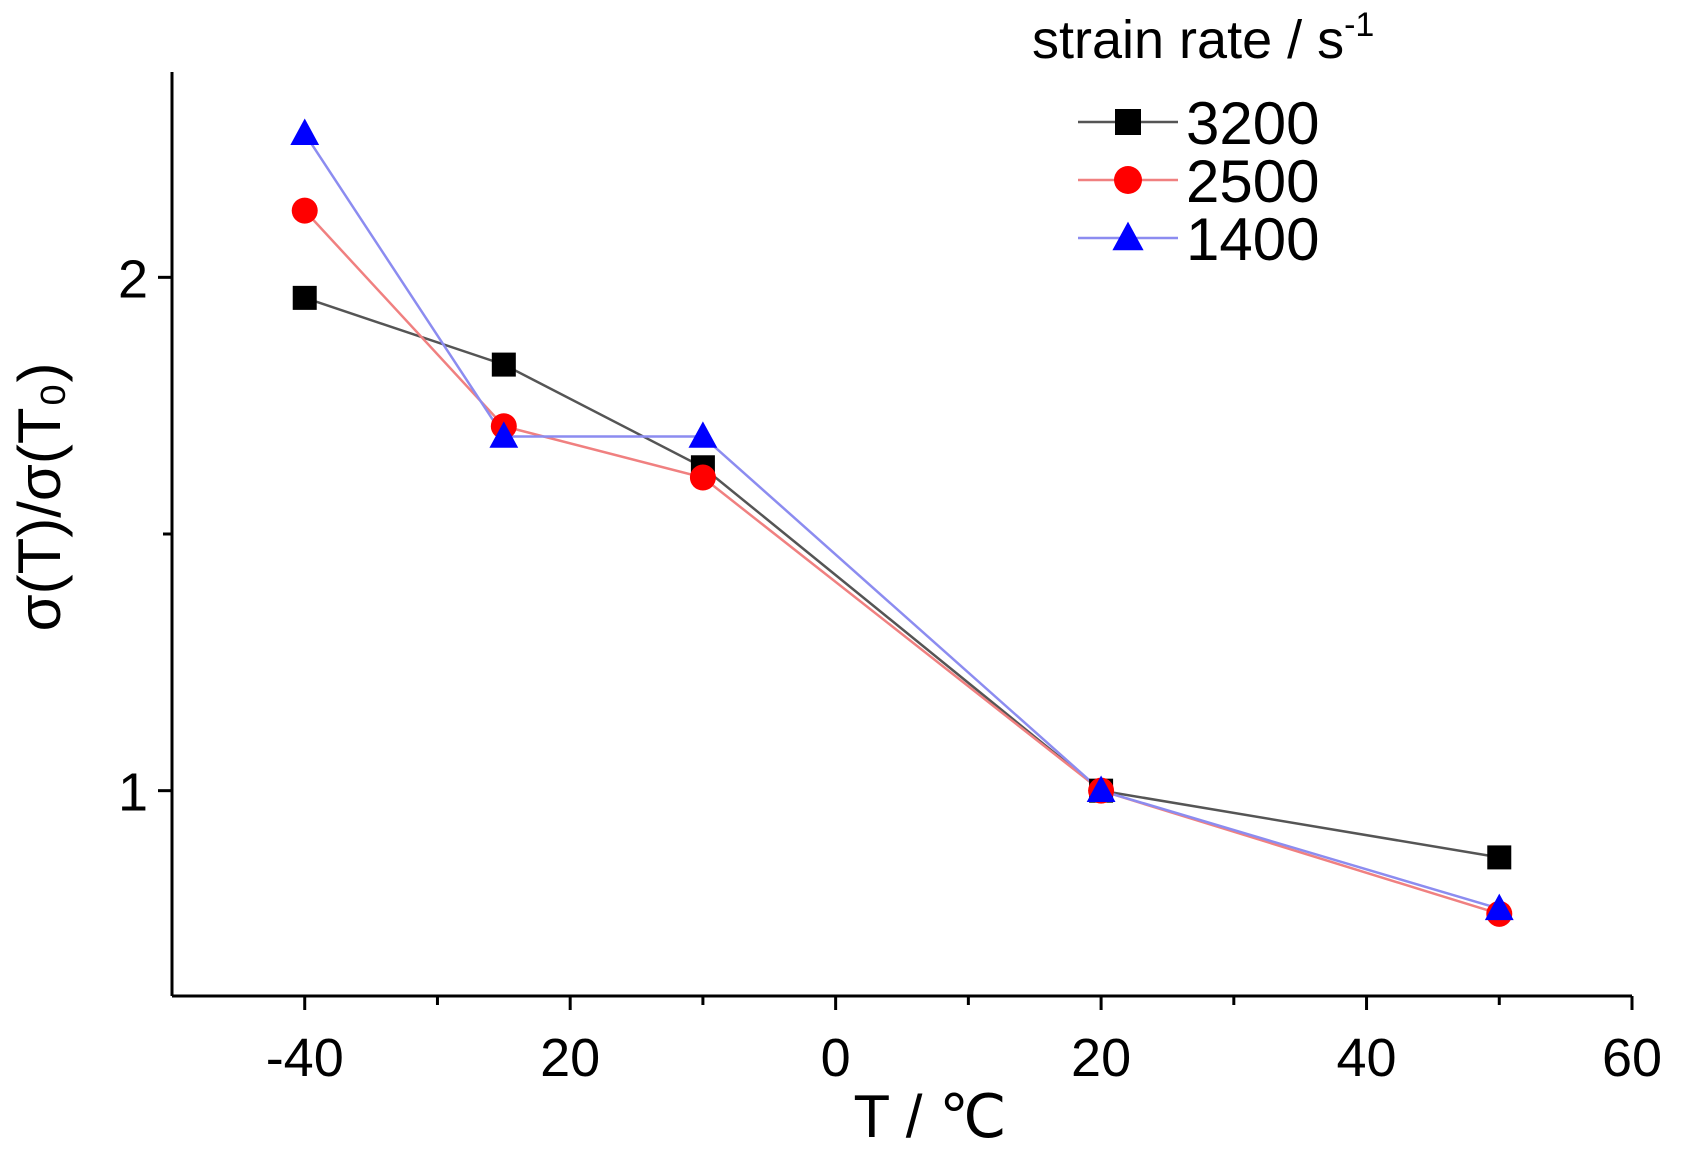  I want to click on x-tick-label: 60, so click(1632, 1058).